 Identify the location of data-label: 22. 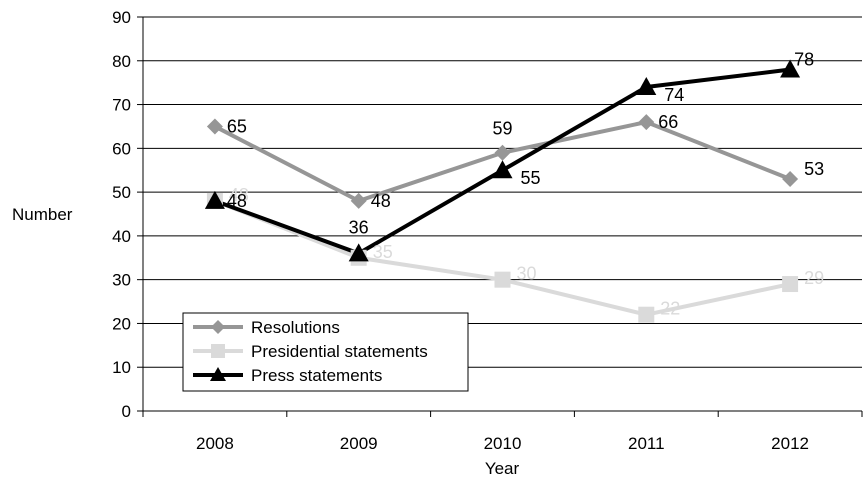
(670, 309).